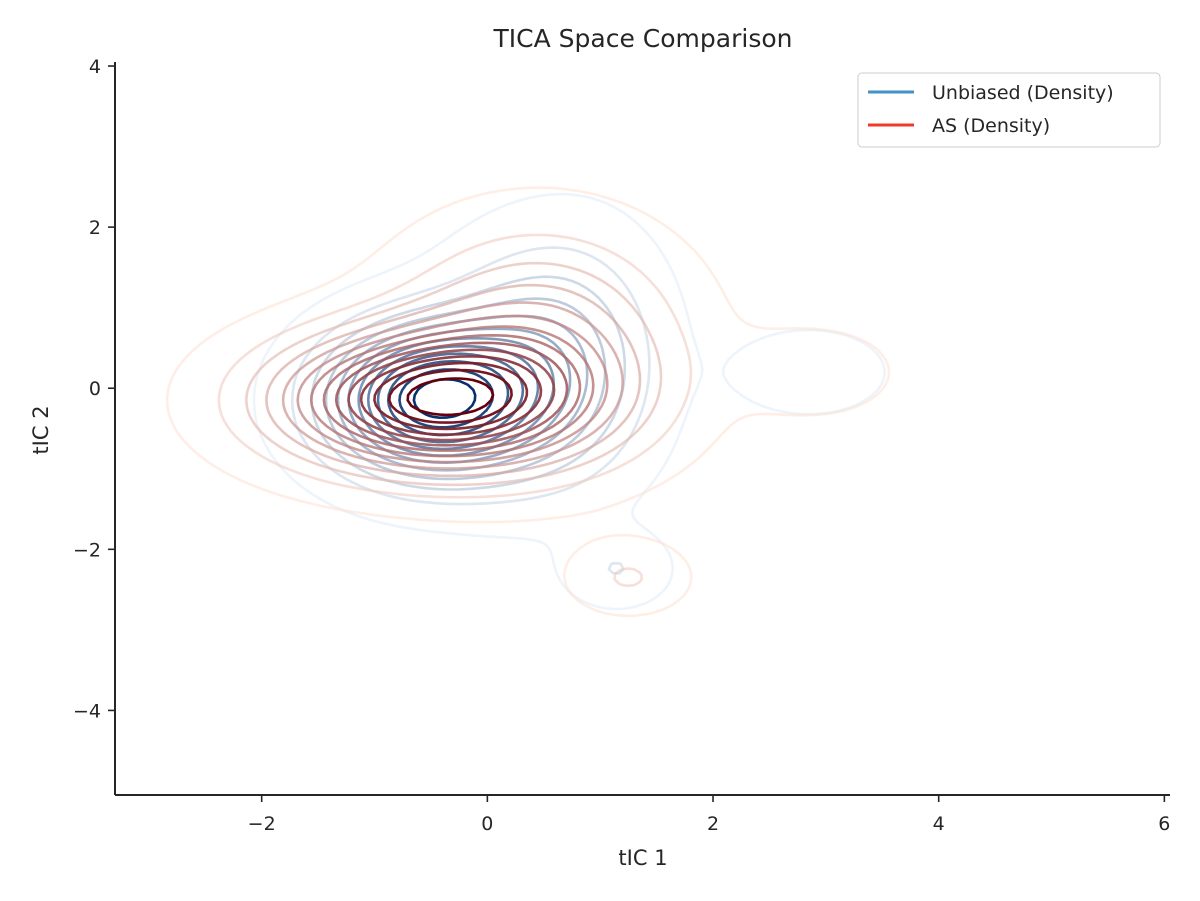 The width and height of the screenshot is (1200, 901). I want to click on x-tick-label: −2, so click(262, 824).